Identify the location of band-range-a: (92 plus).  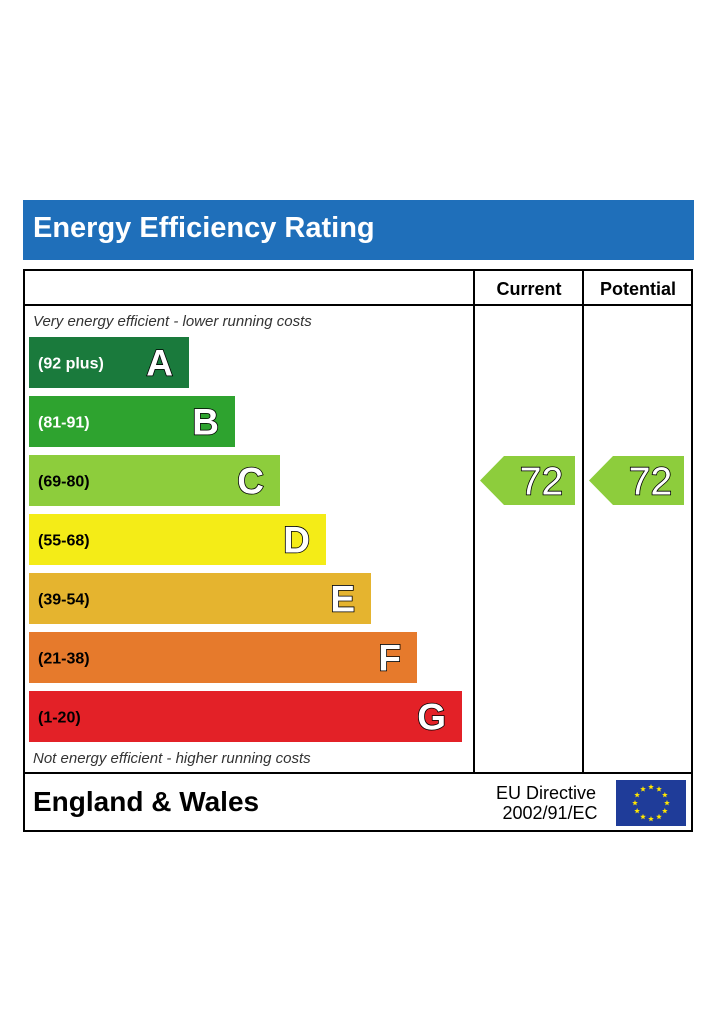
(71, 364).